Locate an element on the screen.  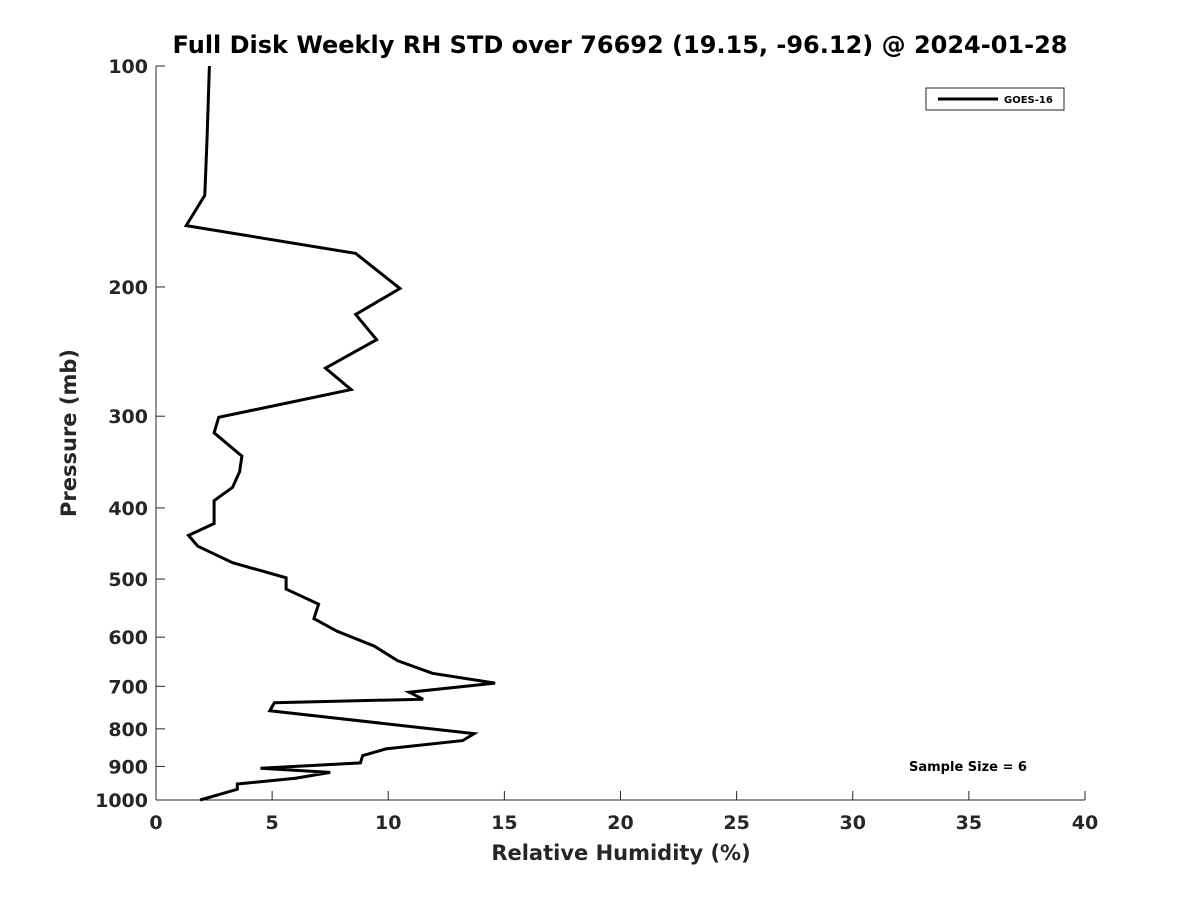
legend-label-goes-16: GOES-16 is located at coordinates (1028, 100).